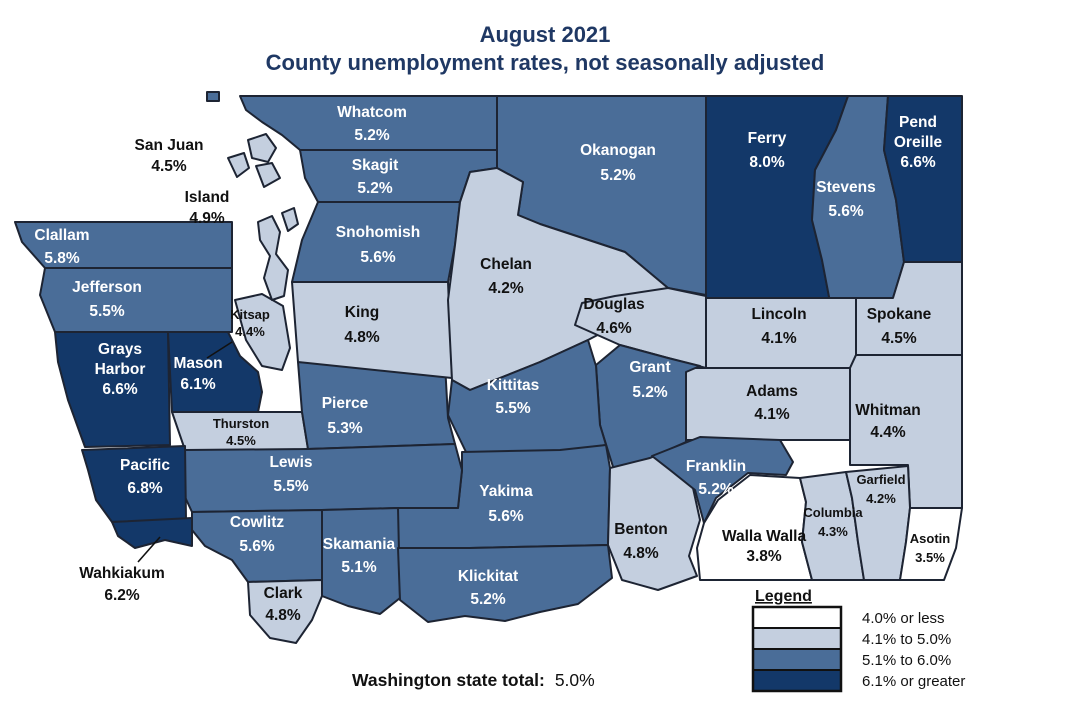 This screenshot has height=710, width=1065. What do you see at coordinates (506, 504) in the screenshot?
I see `label-yakima: Yakima 5.6%` at bounding box center [506, 504].